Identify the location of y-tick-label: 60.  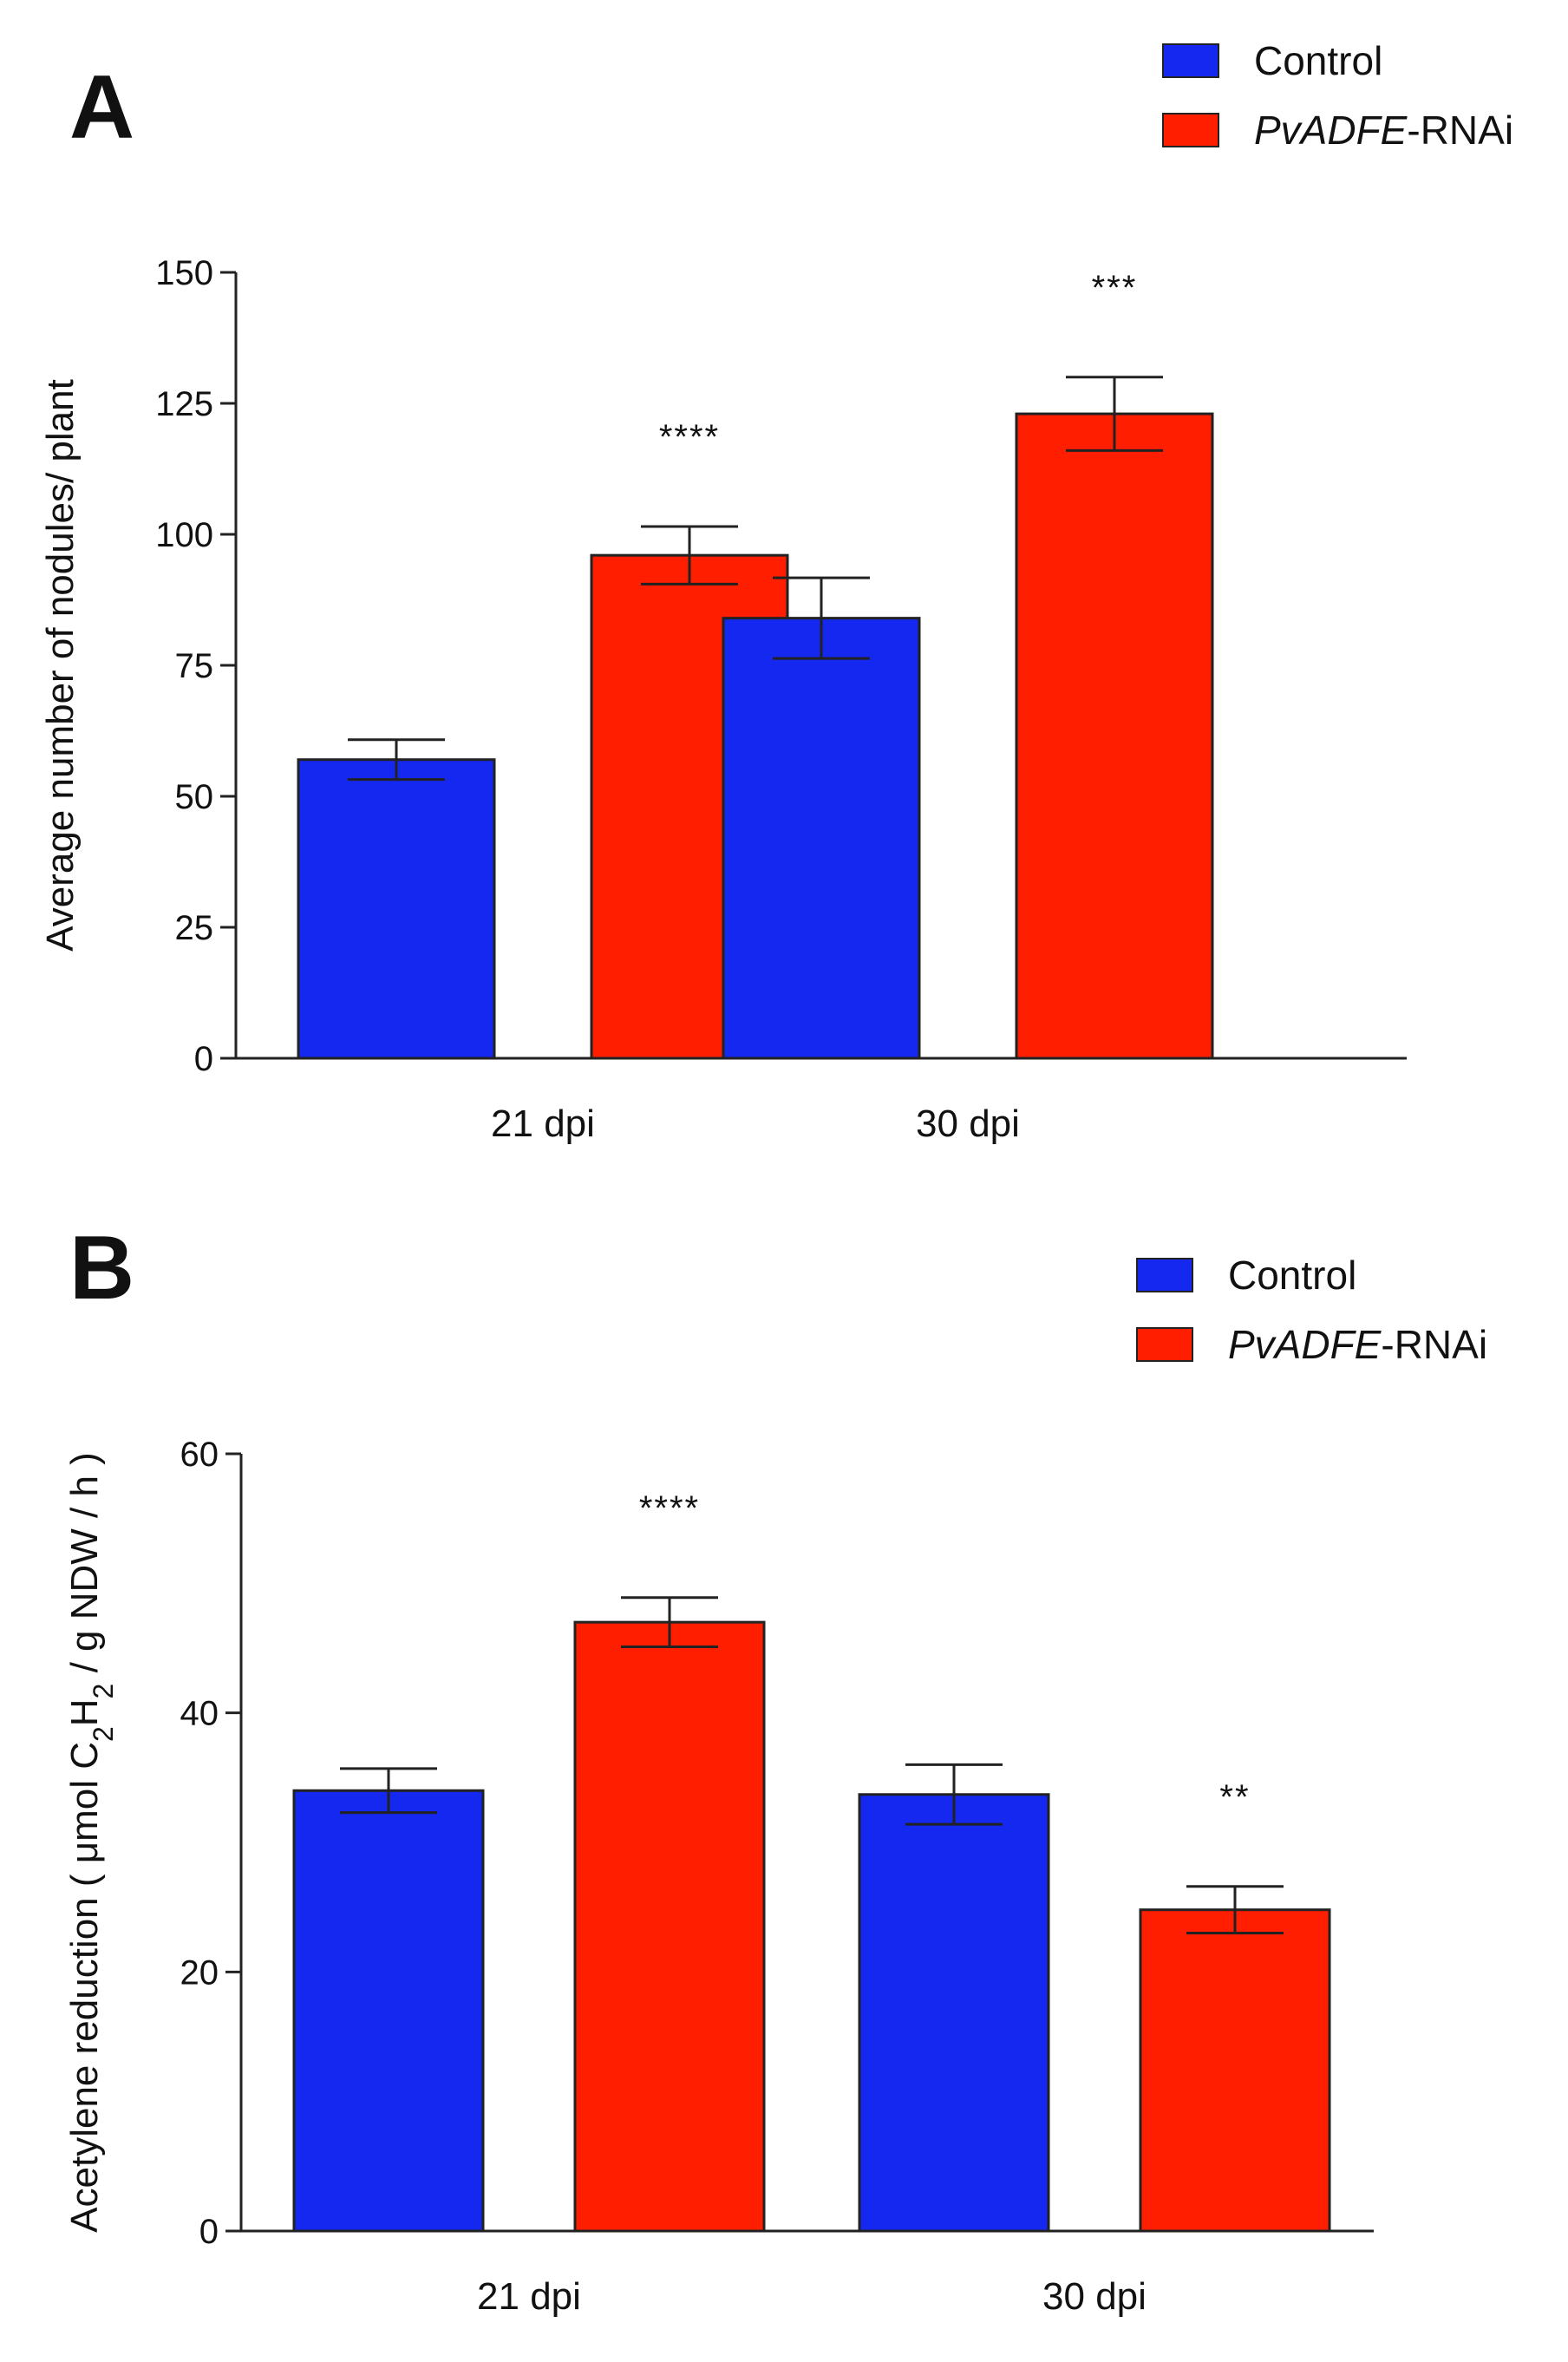
(200, 1455).